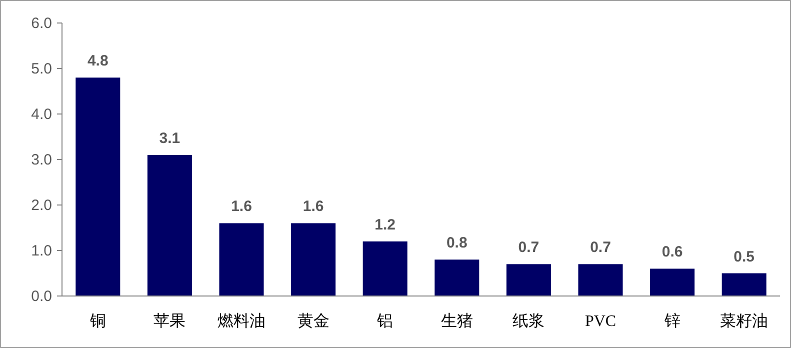 The image size is (791, 348). Describe the element at coordinates (41, 69) in the screenshot. I see `y-tick-label: 5.0` at that location.